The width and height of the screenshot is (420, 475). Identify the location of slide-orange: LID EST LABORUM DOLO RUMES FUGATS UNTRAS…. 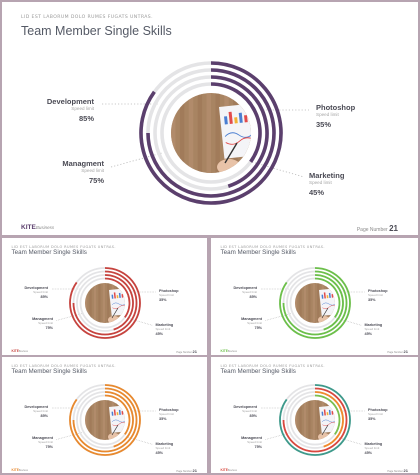
(104, 415).